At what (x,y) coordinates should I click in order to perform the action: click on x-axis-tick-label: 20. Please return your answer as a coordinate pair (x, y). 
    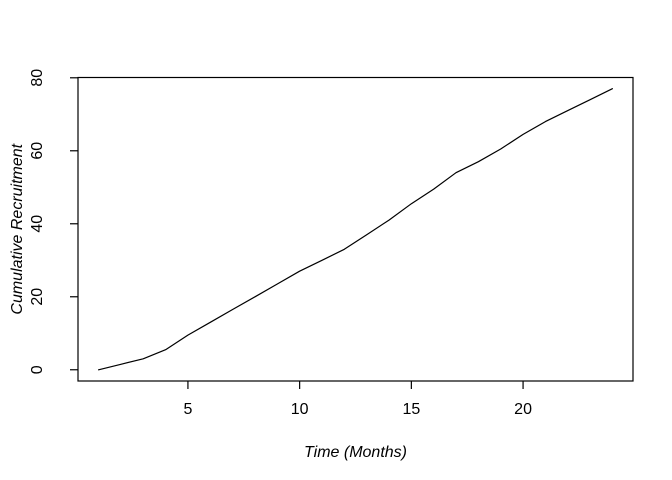
    Looking at the image, I should click on (523, 409).